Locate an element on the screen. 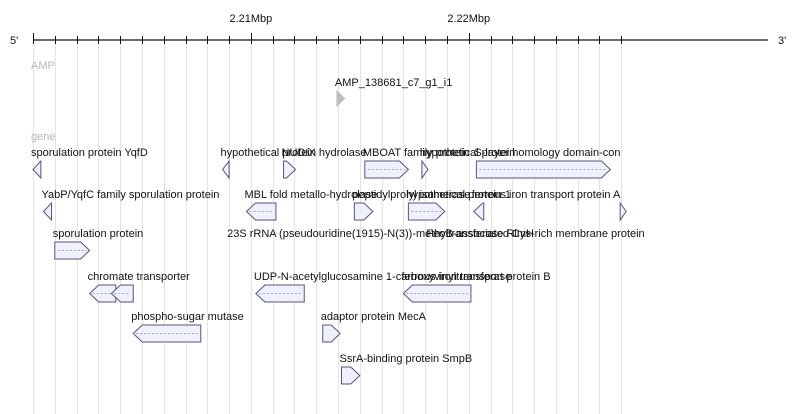 The width and height of the screenshot is (800, 414). gene-feature: YabP/YqfC family sporulation protein is located at coordinates (130, 205).